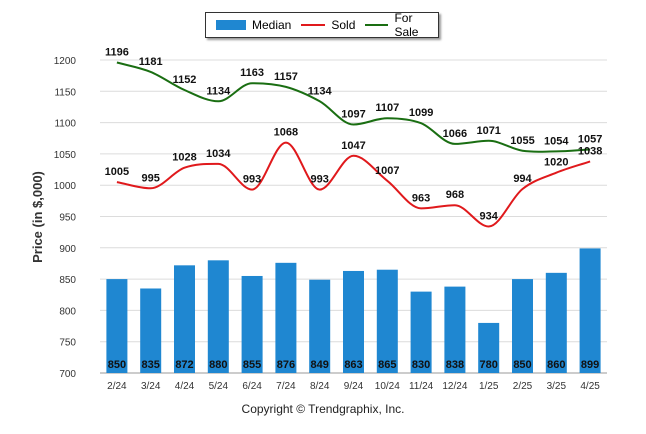 This screenshot has width=646, height=434. Describe the element at coordinates (387, 365) in the screenshot. I see `bar-value-label: 865` at that location.